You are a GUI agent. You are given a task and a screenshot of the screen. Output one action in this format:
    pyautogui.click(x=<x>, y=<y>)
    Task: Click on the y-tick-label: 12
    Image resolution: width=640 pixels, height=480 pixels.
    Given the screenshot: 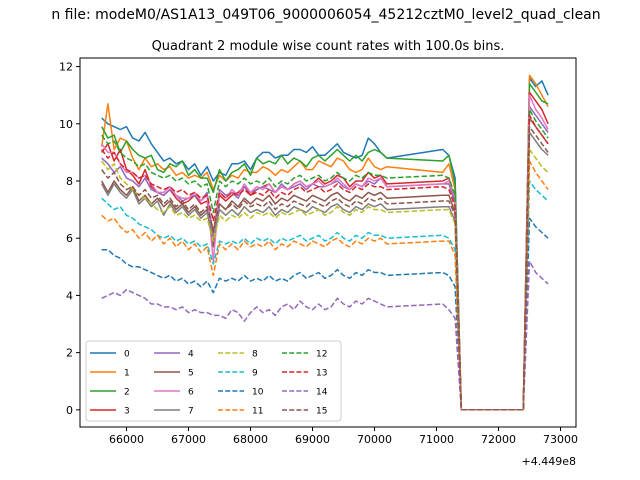 What is the action you would take?
    pyautogui.click(x=66, y=67)
    